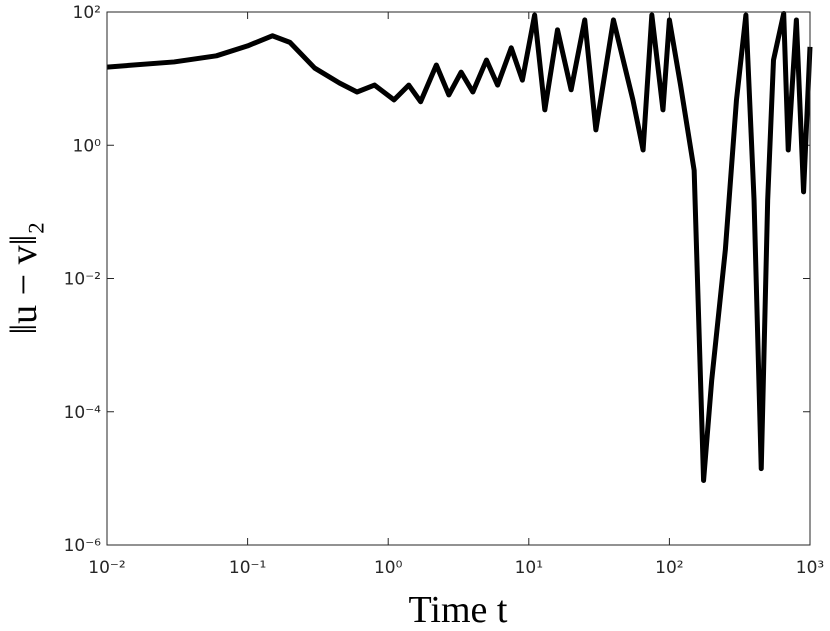 This screenshot has width=830, height=631. What do you see at coordinates (810, 568) in the screenshot?
I see `x-tick-label: 10³` at bounding box center [810, 568].